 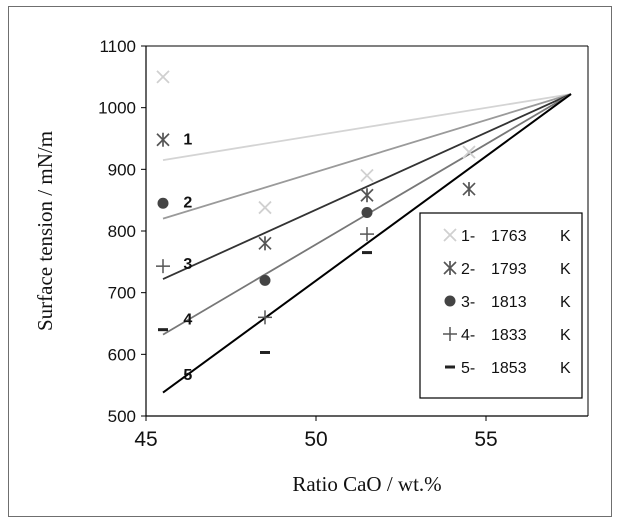 I want to click on series-number-labels: 1 2 3 4 5, so click(x=187, y=258).